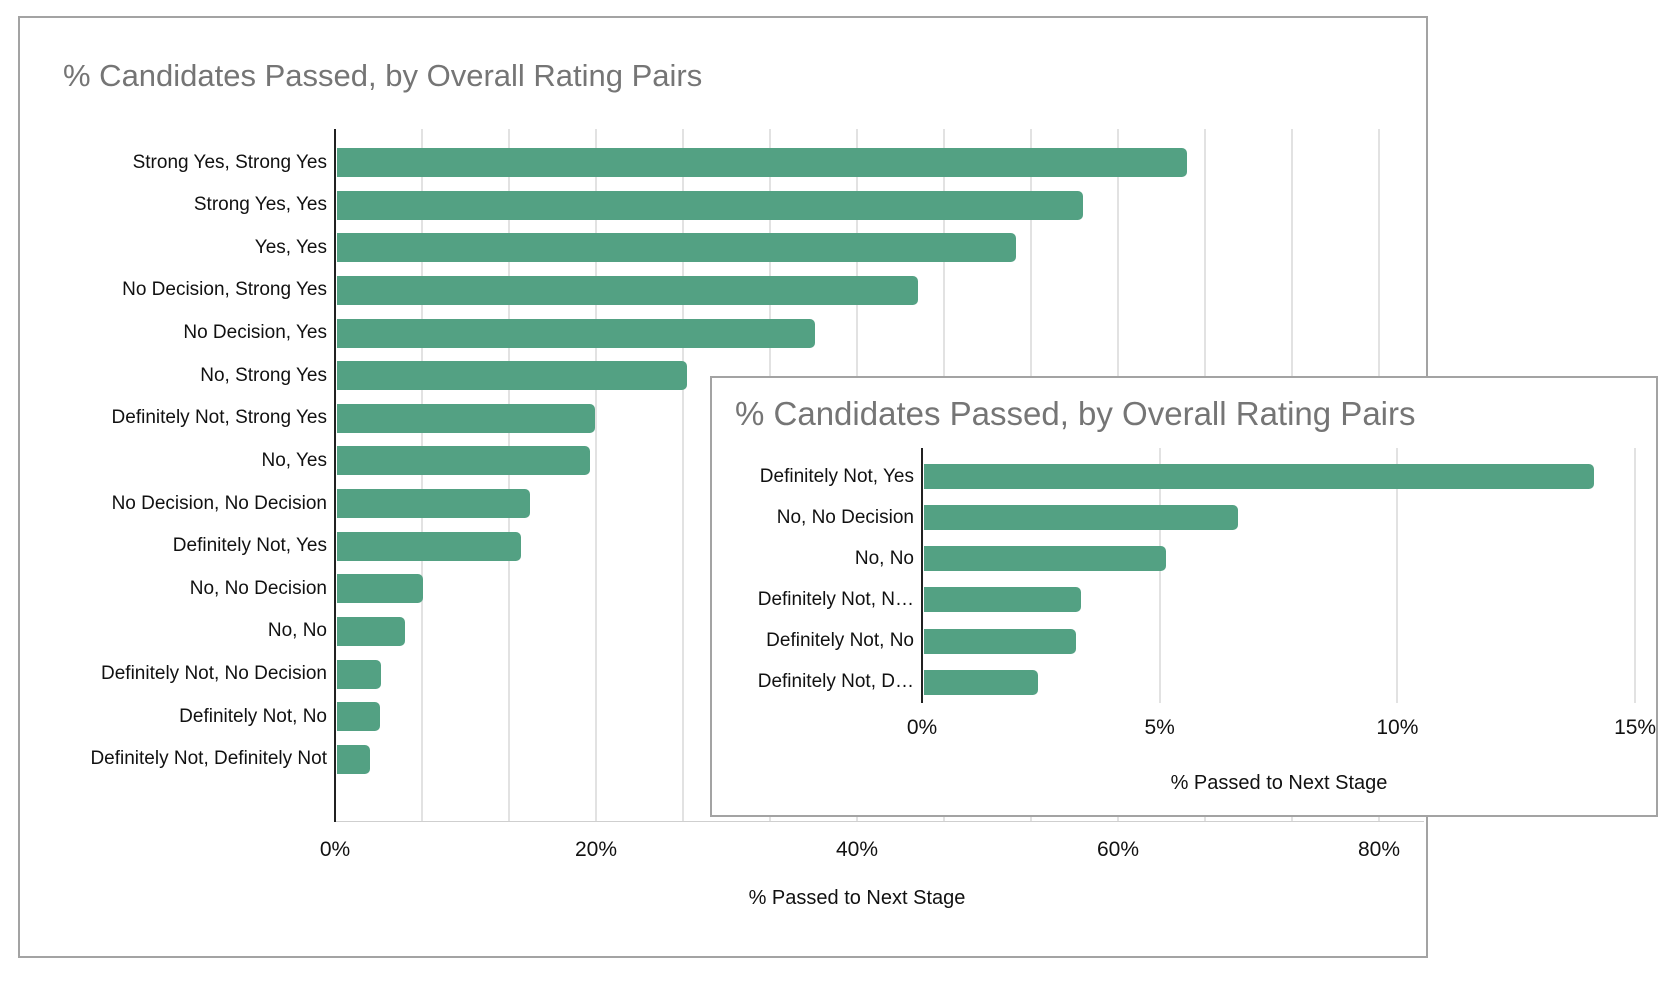  Describe the element at coordinates (290, 247) in the screenshot. I see `category-label: Yes, Yes` at that location.